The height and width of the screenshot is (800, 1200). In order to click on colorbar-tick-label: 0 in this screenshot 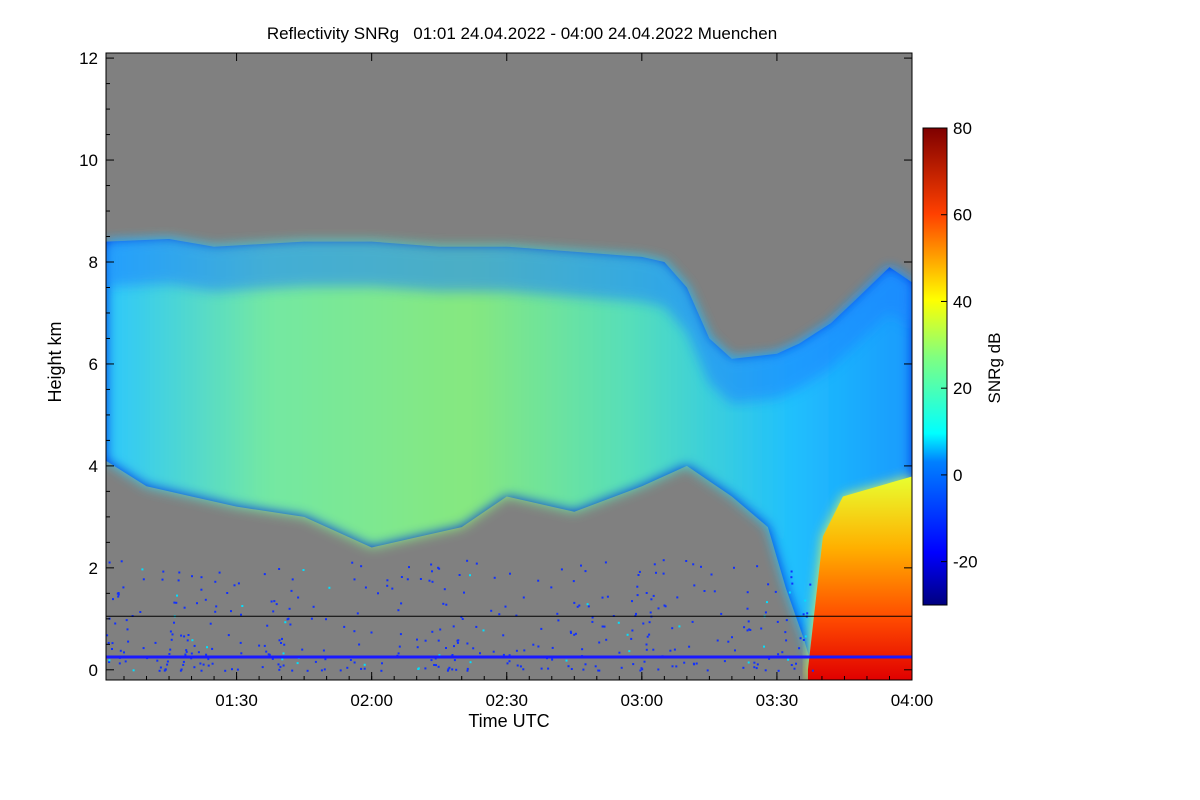, I will do `click(957, 475)`.